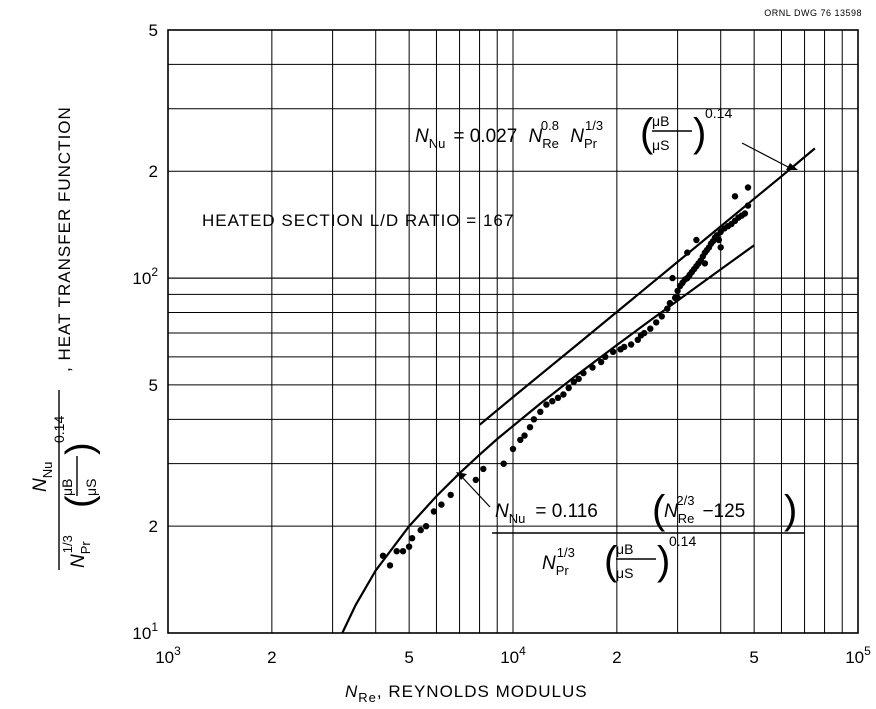  I want to click on eq2-lhs: N, so click(502, 511).